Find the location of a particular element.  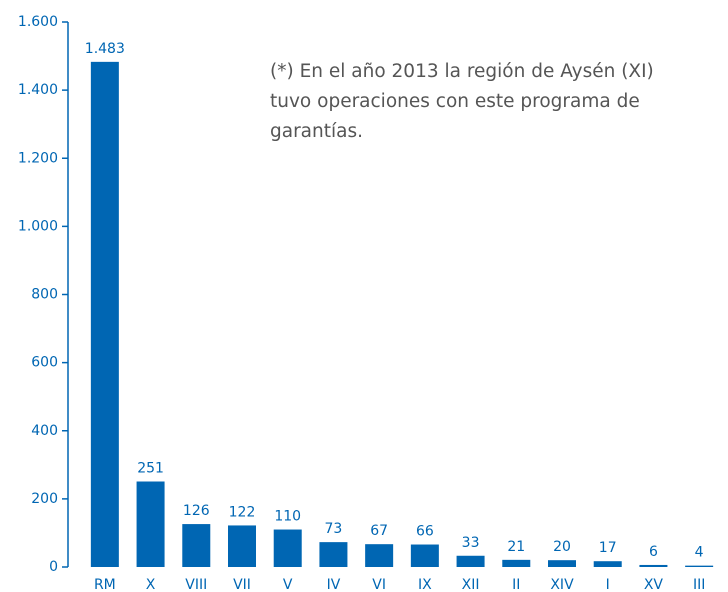

value-label: 67 is located at coordinates (379, 531).